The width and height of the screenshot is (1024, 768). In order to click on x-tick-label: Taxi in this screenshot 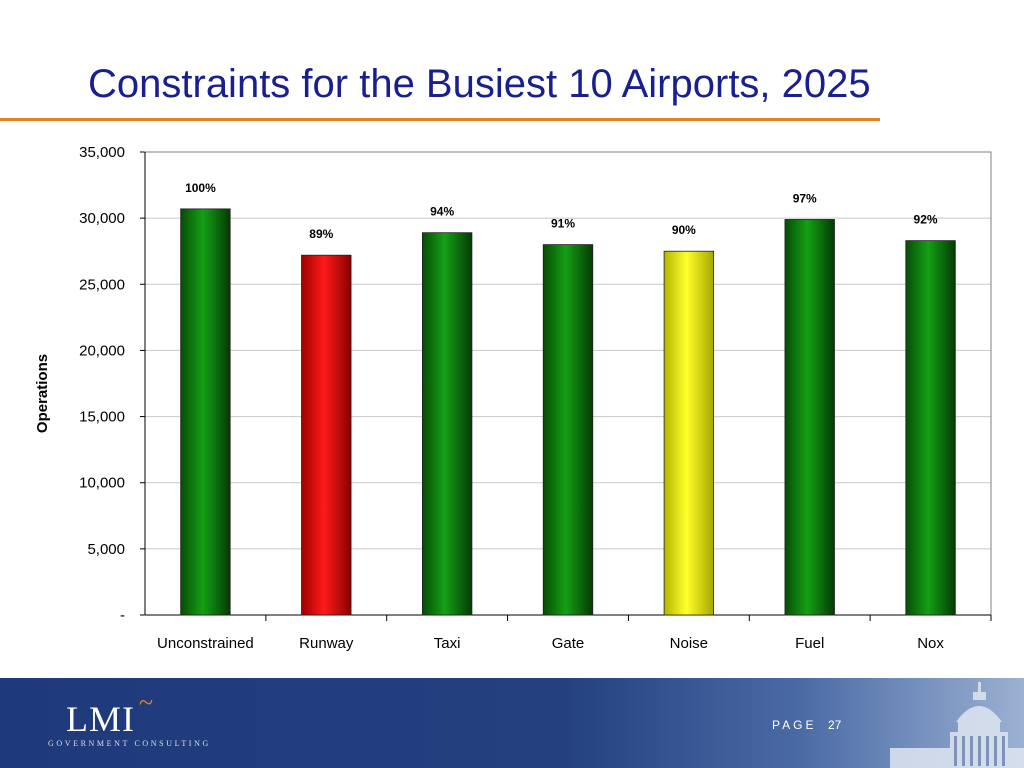, I will do `click(447, 643)`.